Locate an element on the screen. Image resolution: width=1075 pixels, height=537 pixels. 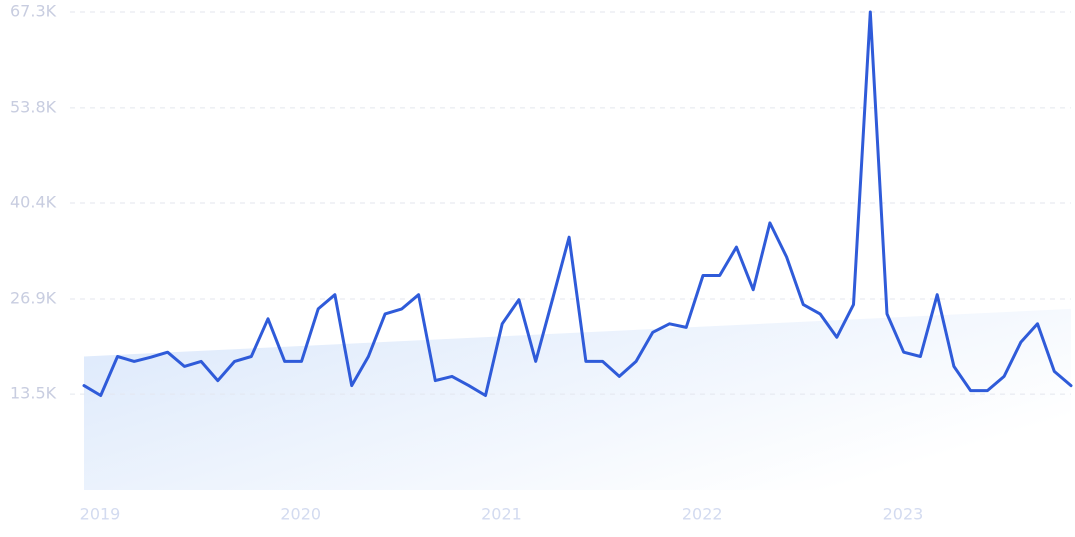
y-tick-label: 67.3K is located at coordinates (33, 11).